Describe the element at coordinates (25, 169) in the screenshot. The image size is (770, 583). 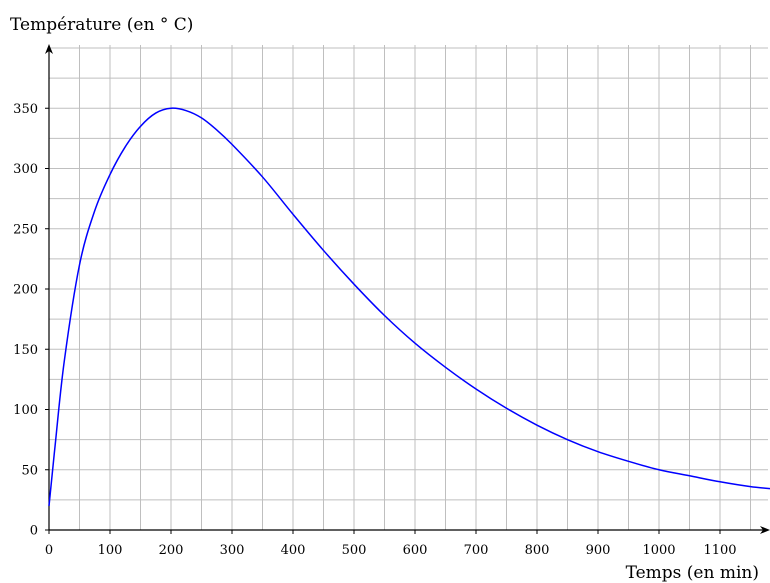
I see `y-tick-label: 300` at that location.